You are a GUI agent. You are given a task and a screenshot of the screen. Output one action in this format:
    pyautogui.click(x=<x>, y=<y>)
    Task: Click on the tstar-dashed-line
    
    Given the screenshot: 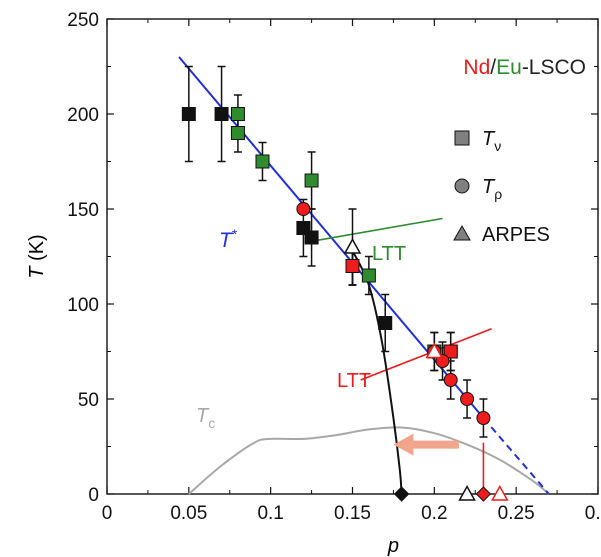 What is the action you would take?
    pyautogui.click(x=516, y=456)
    